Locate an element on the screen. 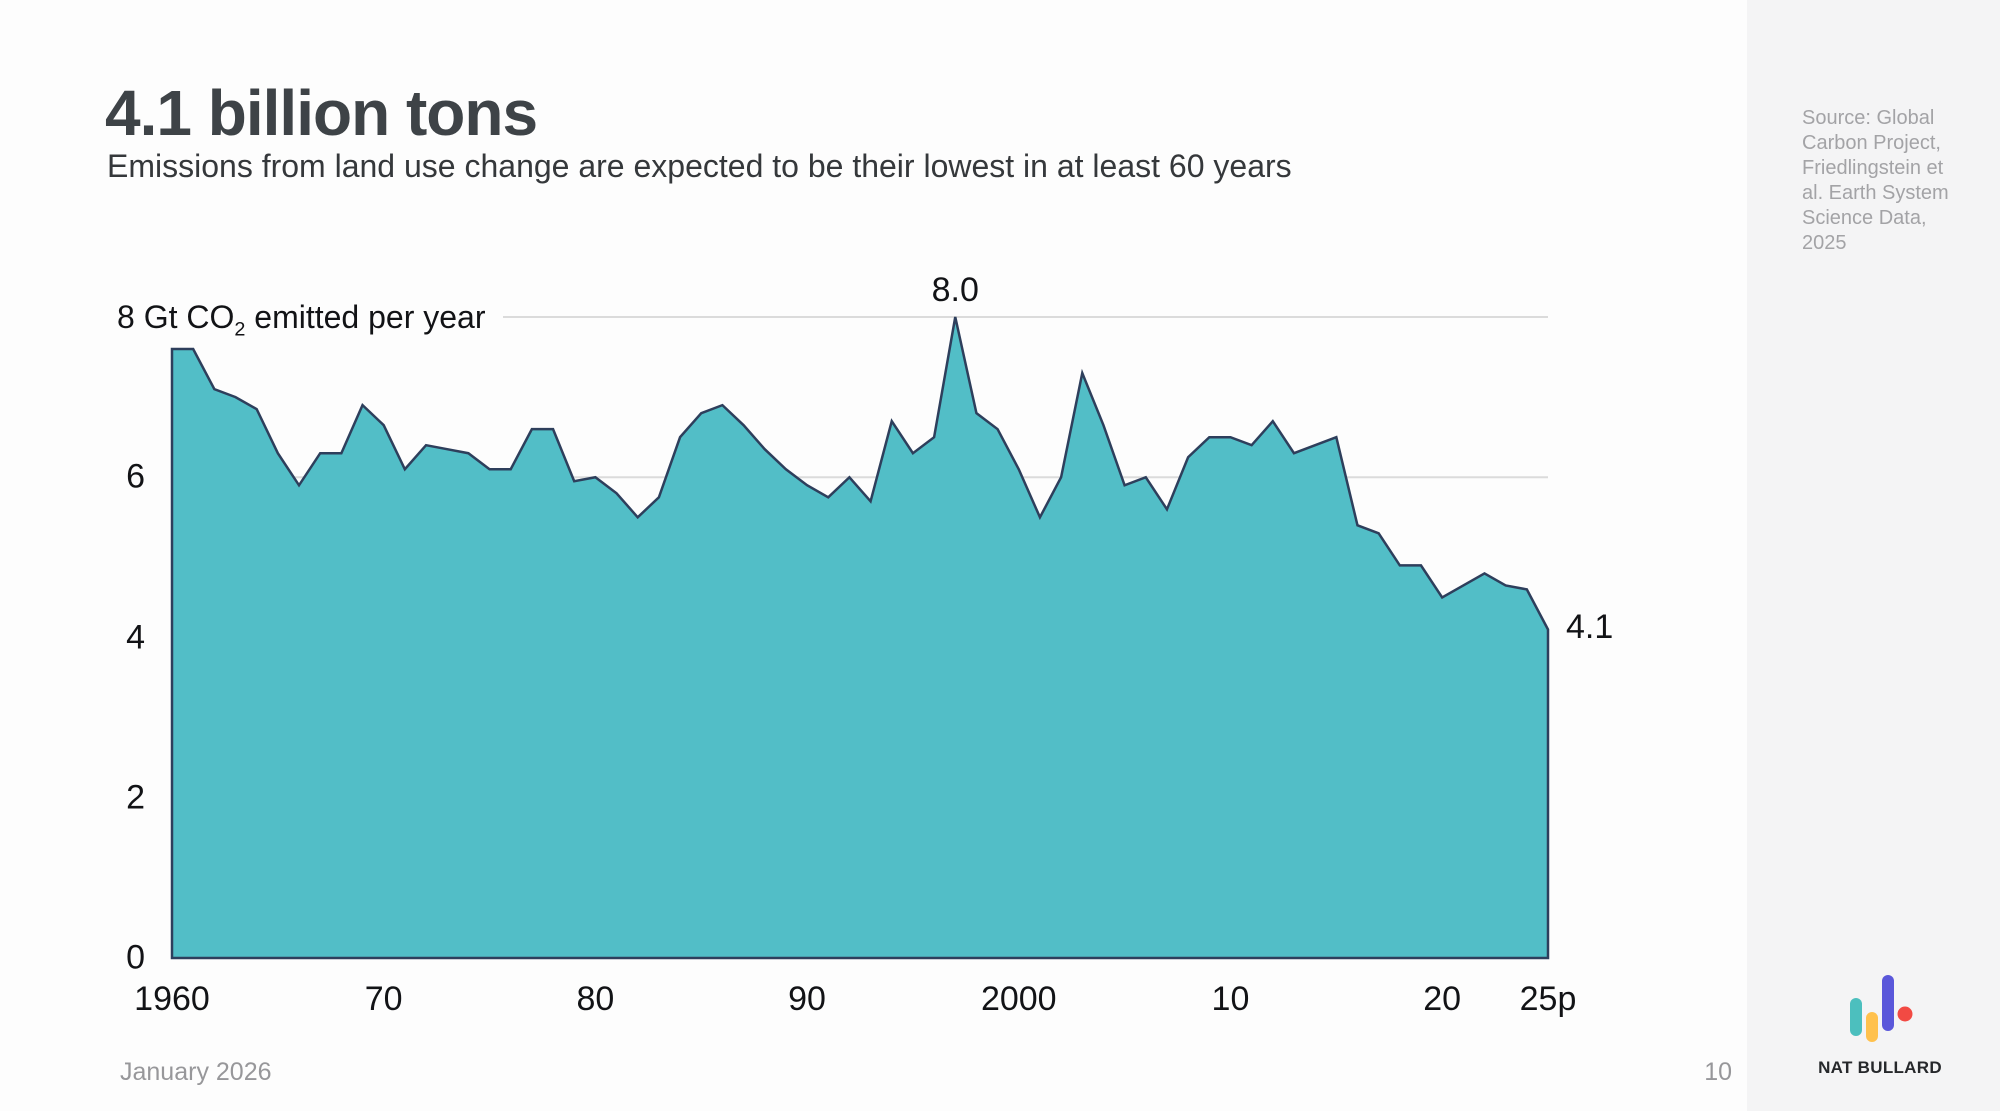 The image size is (2000, 1111). x-tick-label: 70 is located at coordinates (383, 999).